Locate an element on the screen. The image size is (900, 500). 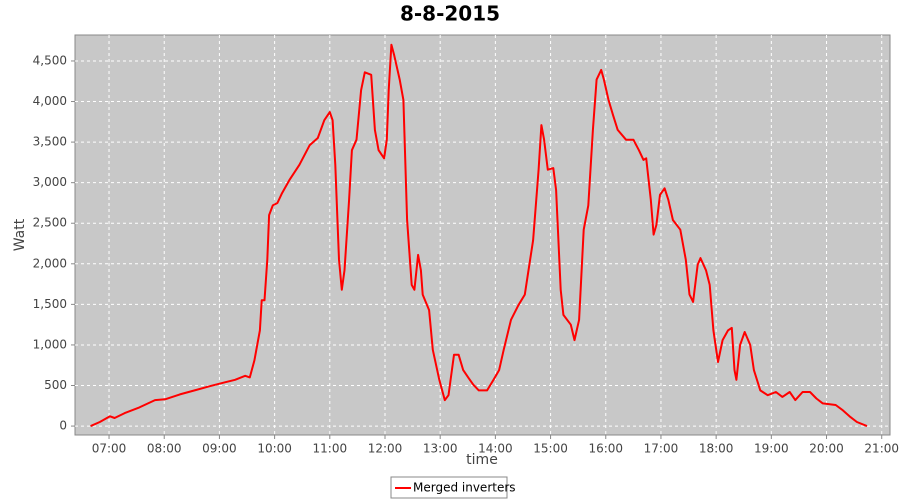
y-tick-label: 500 is located at coordinates (55, 385).